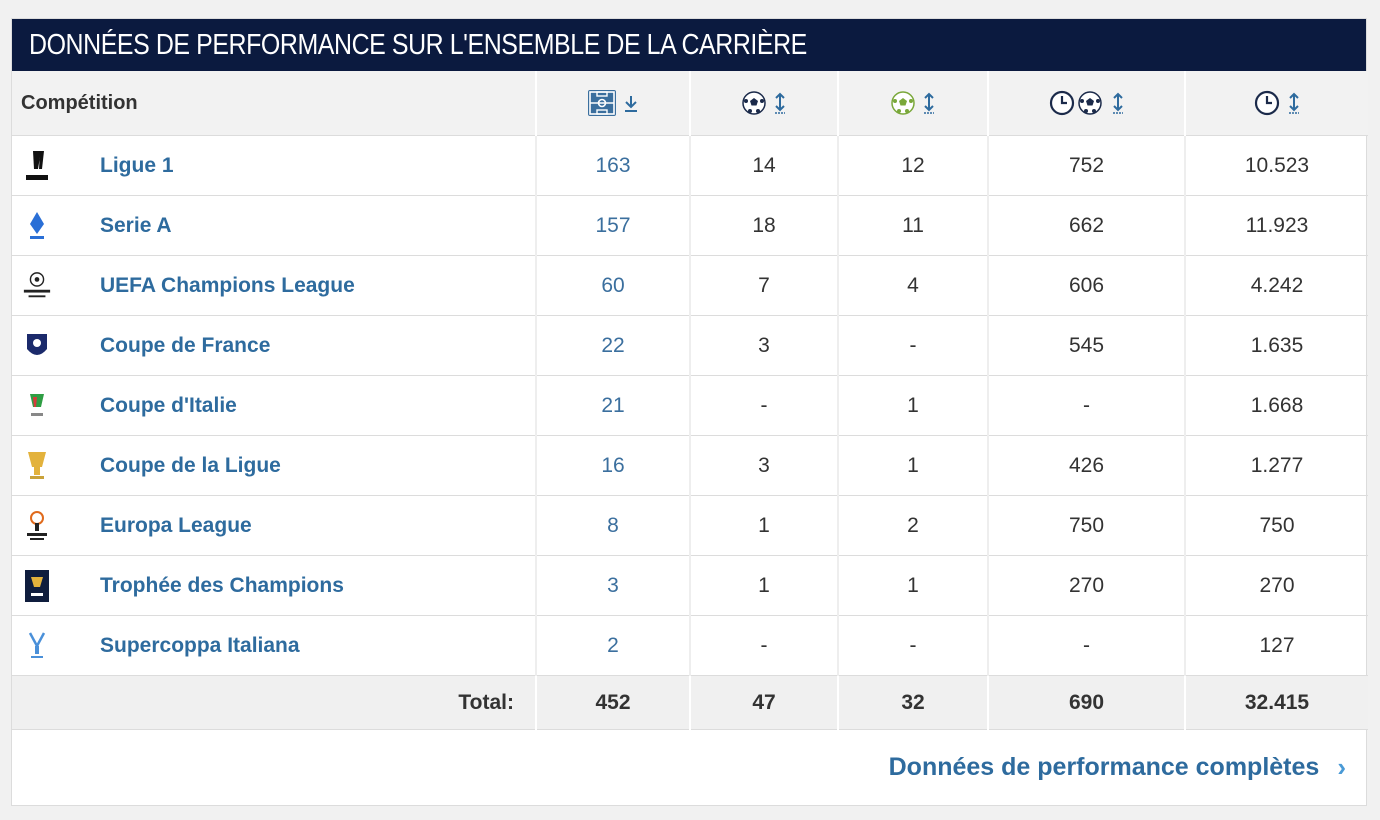  What do you see at coordinates (37, 526) in the screenshot?
I see `europa-league-logo` at bounding box center [37, 526].